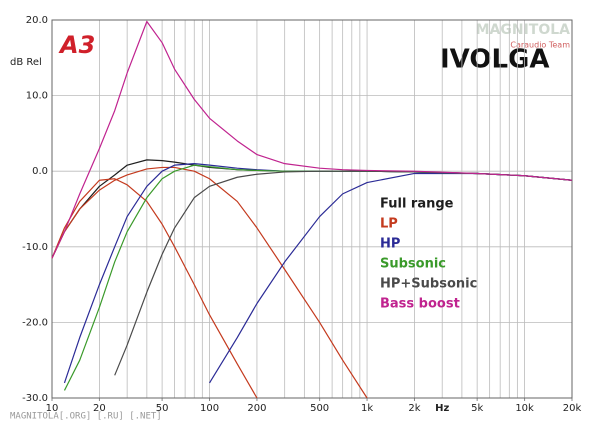 The width and height of the screenshot is (590, 426). Describe the element at coordinates (35, 398) in the screenshot. I see `y-tick-label: -30.0` at that location.